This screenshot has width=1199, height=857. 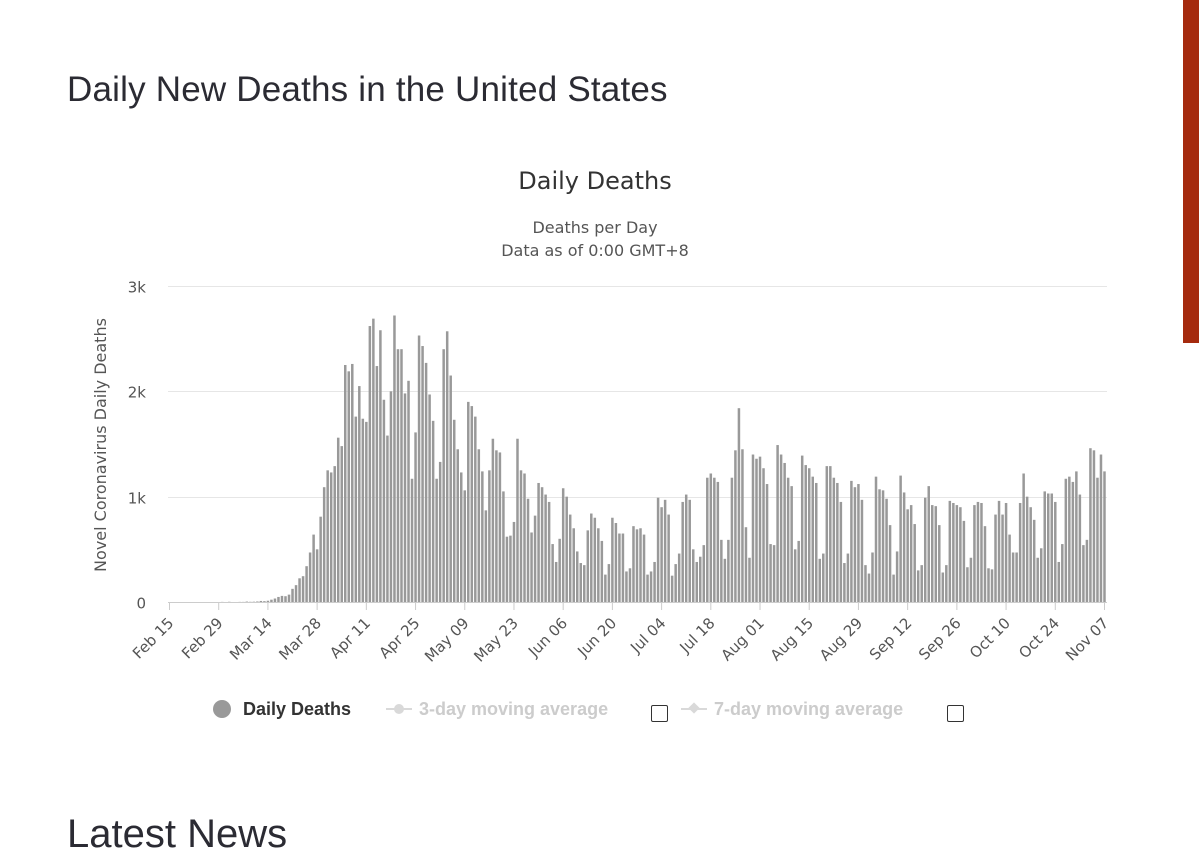 What do you see at coordinates (659, 713) in the screenshot?
I see `checkbox-3-day-moving-average` at bounding box center [659, 713].